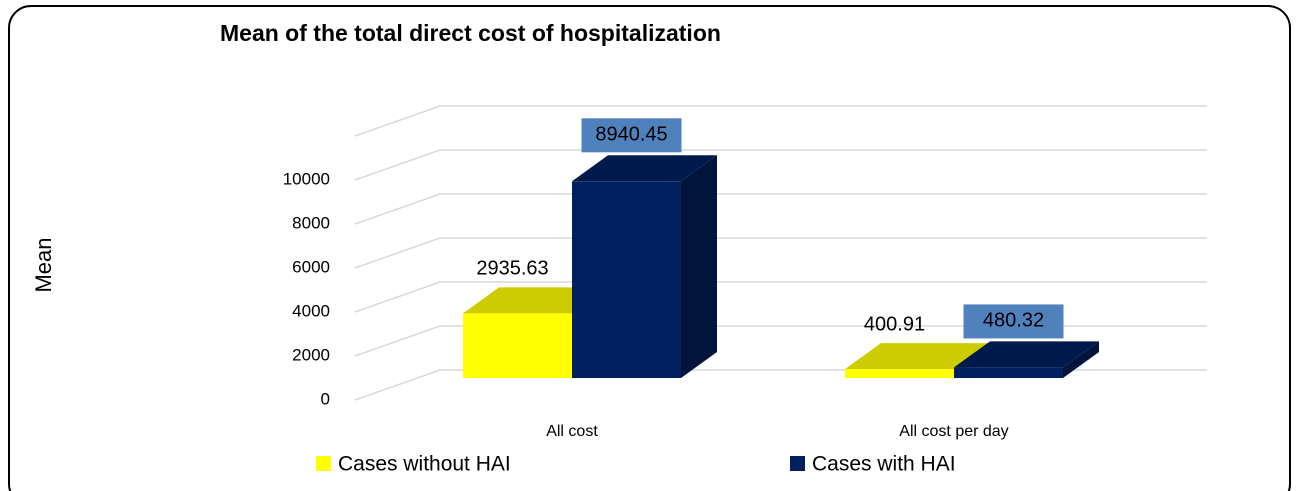 The image size is (1299, 491). What do you see at coordinates (311, 354) in the screenshot?
I see `y-tick-label: 2000` at bounding box center [311, 354].